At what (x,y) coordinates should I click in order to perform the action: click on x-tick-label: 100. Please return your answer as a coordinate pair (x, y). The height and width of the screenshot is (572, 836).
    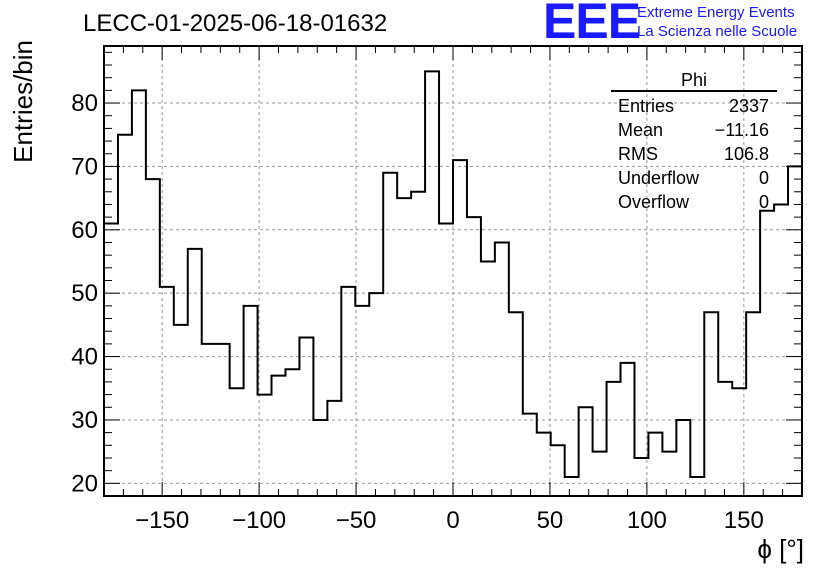
    Looking at the image, I should click on (647, 520).